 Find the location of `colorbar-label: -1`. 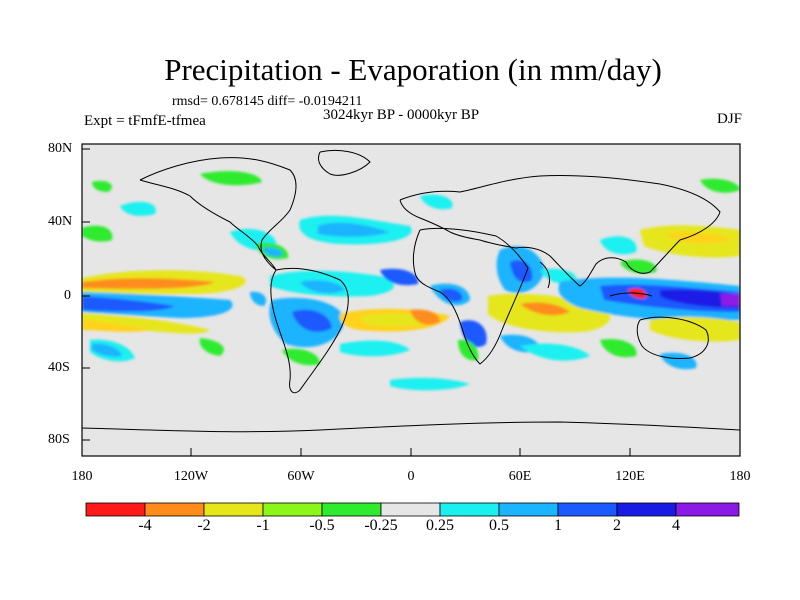

colorbar-label: -1 is located at coordinates (263, 525).